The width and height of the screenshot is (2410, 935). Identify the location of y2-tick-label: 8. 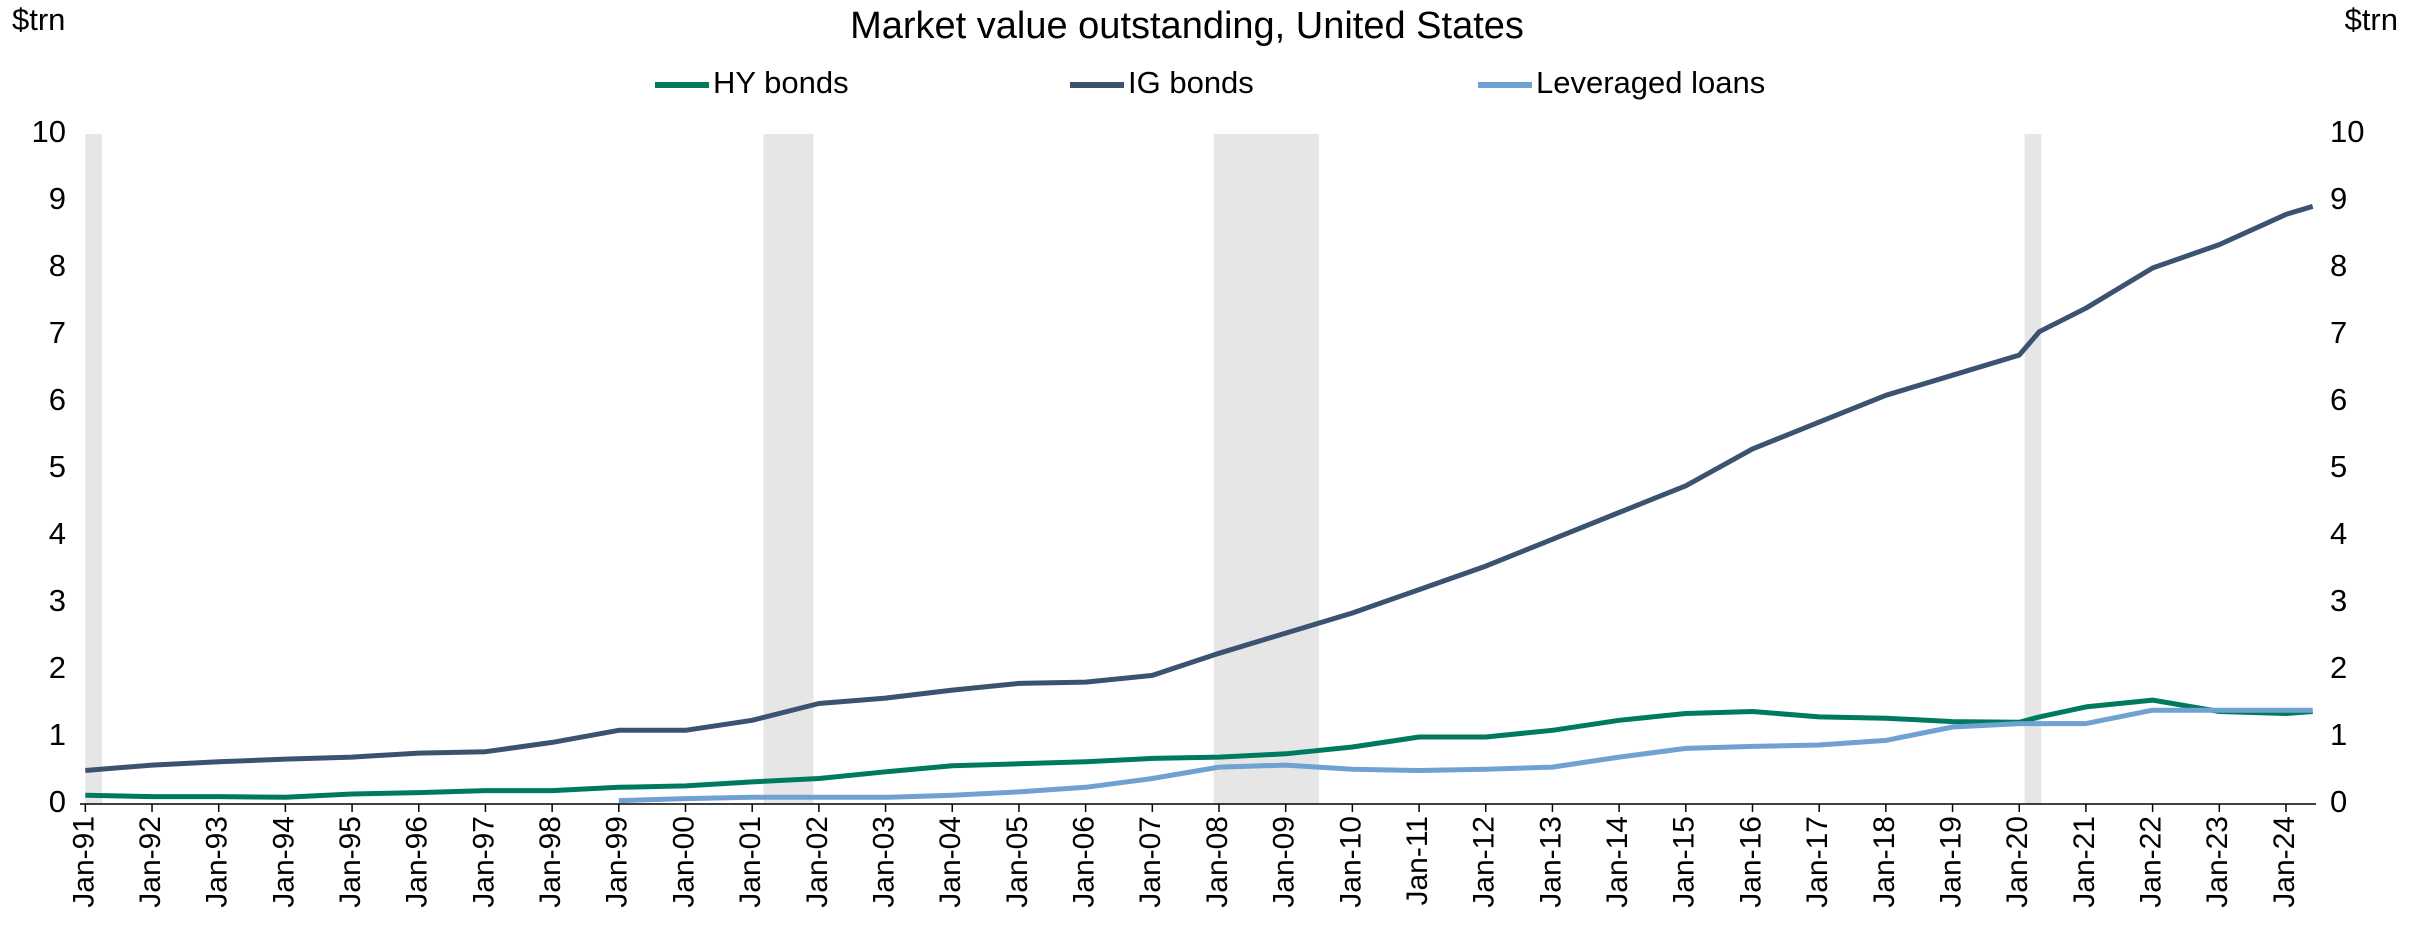
(2338, 265).